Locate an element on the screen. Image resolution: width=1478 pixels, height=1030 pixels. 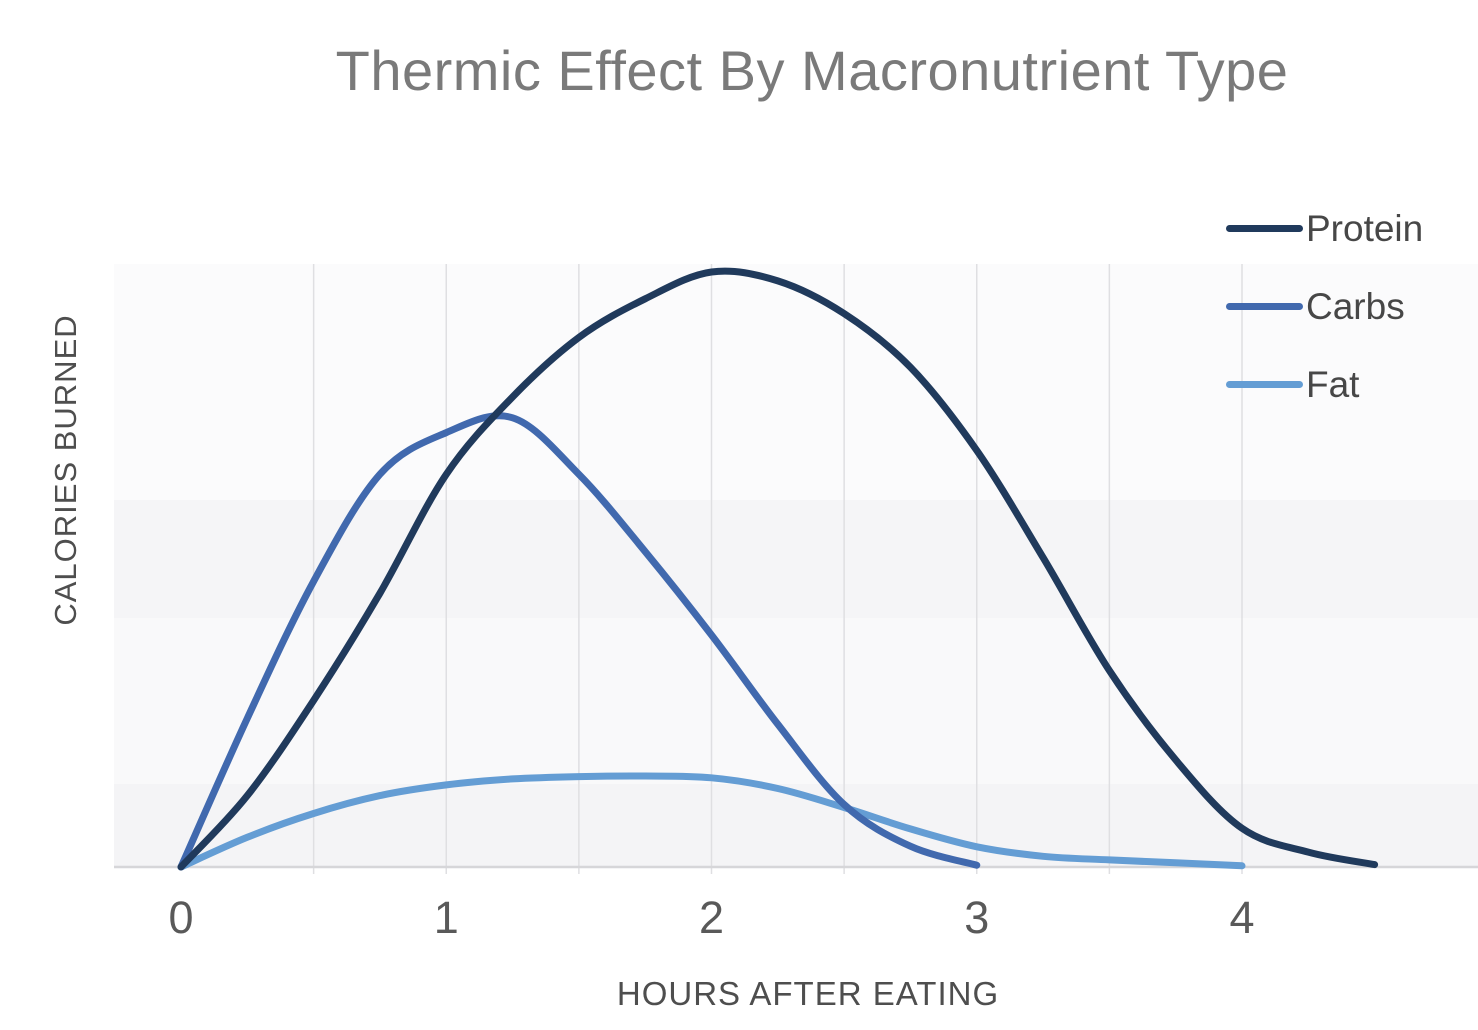
legend-item-carbs: Carbs is located at coordinates (1324, 306).